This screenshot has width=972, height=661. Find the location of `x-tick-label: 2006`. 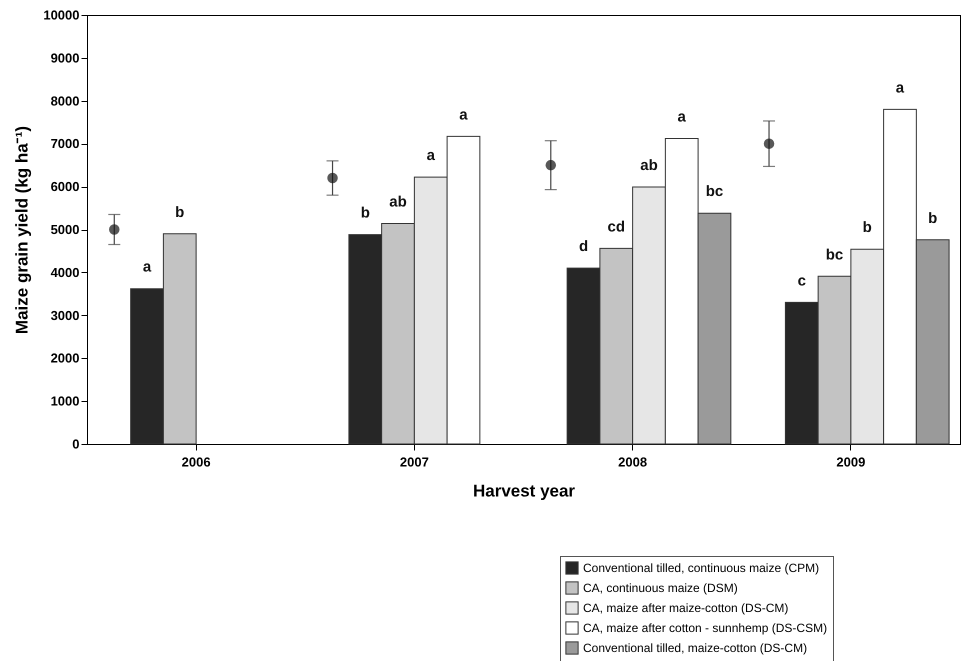

x-tick-label: 2006 is located at coordinates (196, 462).